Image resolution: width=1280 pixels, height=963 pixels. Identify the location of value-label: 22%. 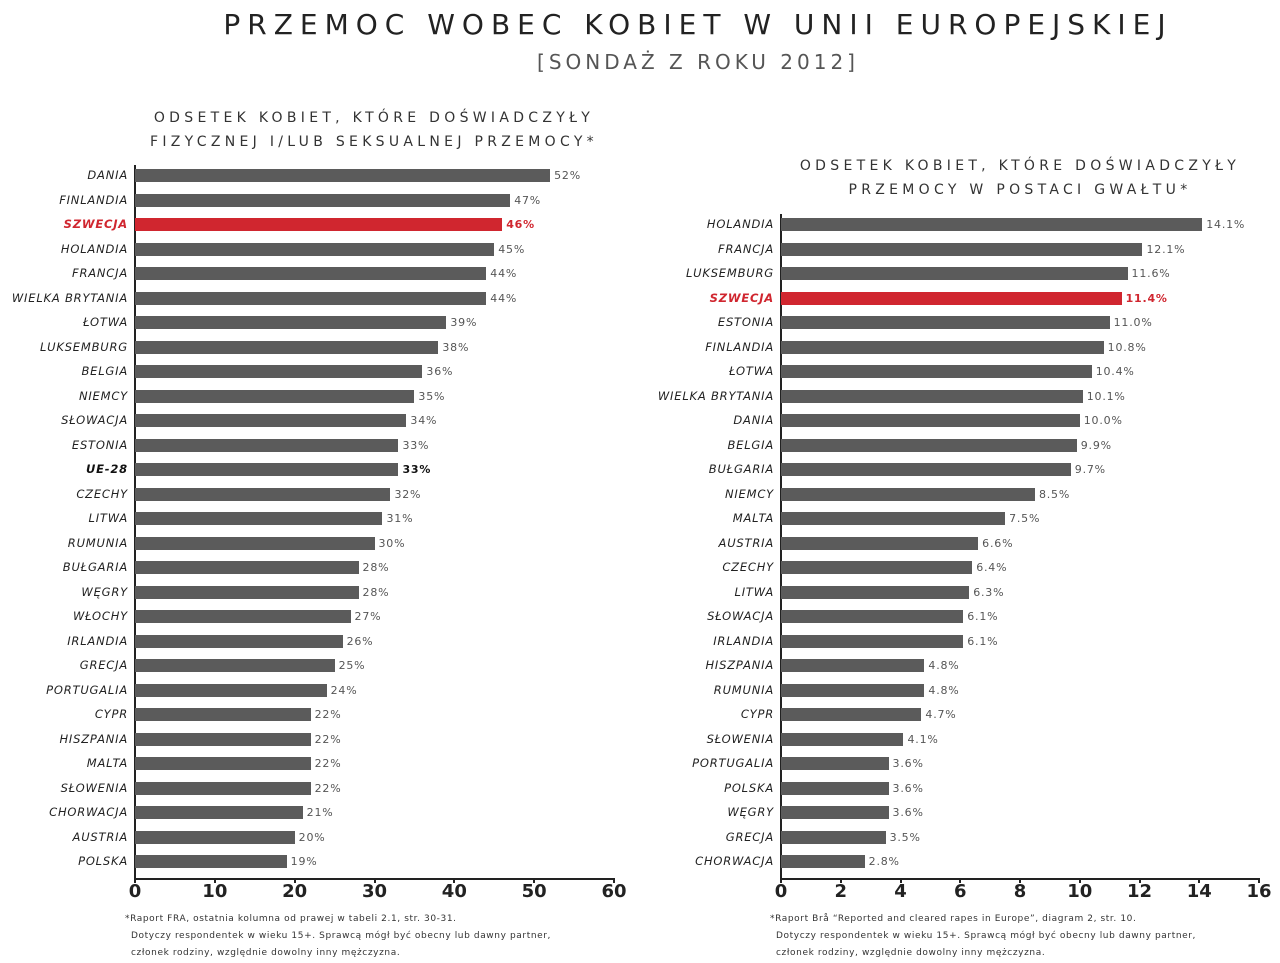
(328, 739).